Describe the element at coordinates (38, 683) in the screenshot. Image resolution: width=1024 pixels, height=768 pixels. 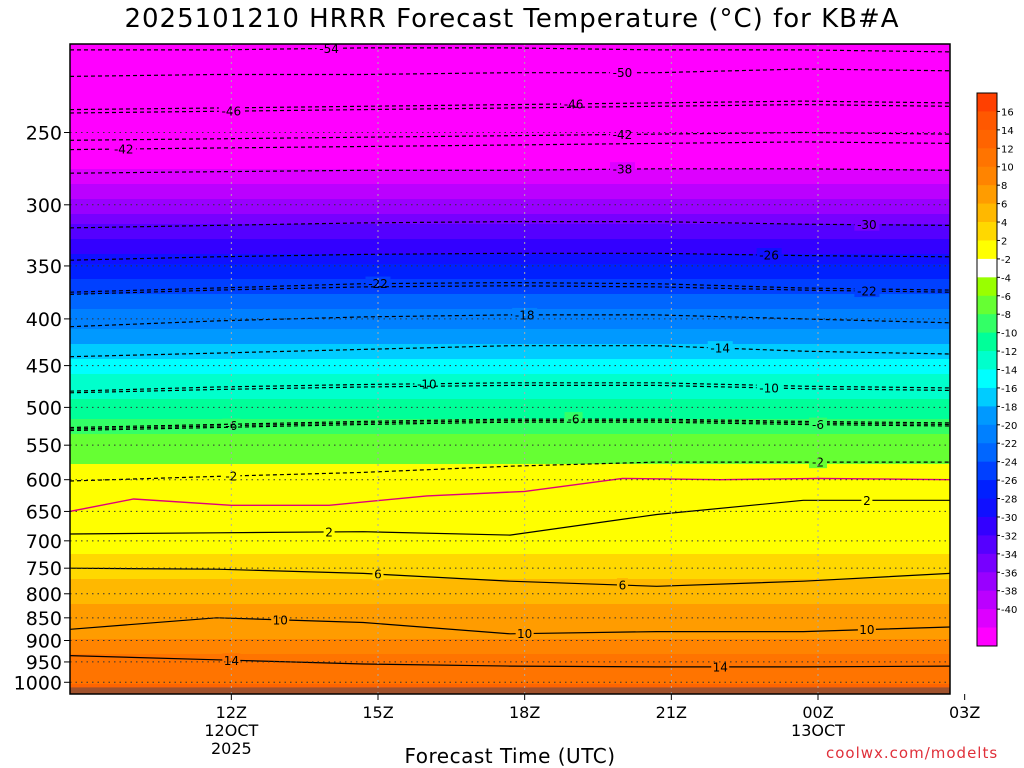
I see `y-tick-label: 1000` at that location.